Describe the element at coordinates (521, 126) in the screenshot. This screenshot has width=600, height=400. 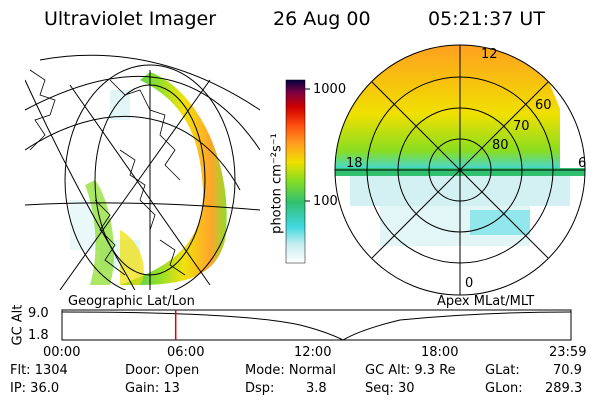
I see `polar-lat-70: 70` at that location.